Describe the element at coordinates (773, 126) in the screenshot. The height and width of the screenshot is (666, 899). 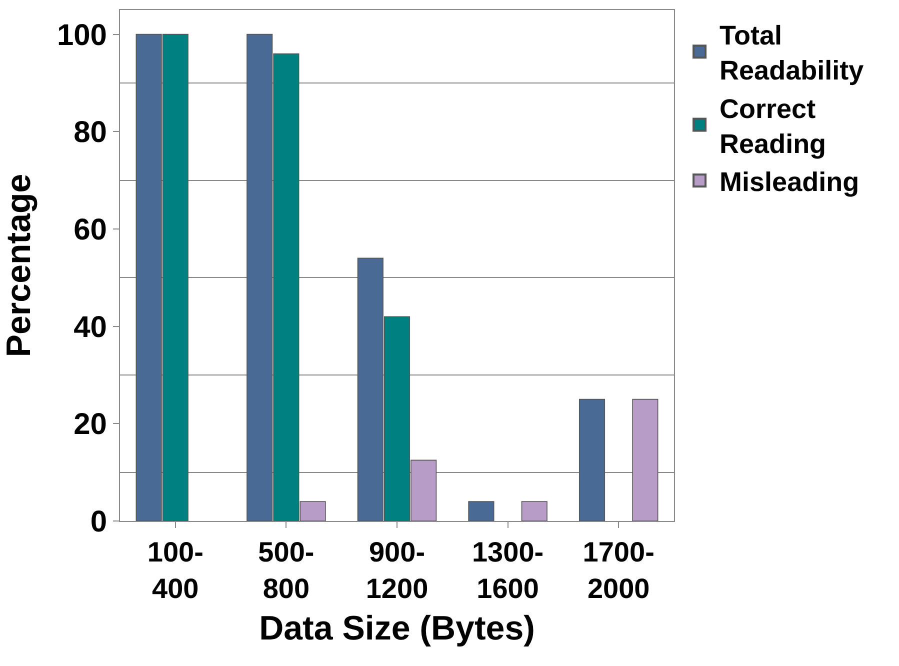
I see `legend-label: Correct Reading` at that location.